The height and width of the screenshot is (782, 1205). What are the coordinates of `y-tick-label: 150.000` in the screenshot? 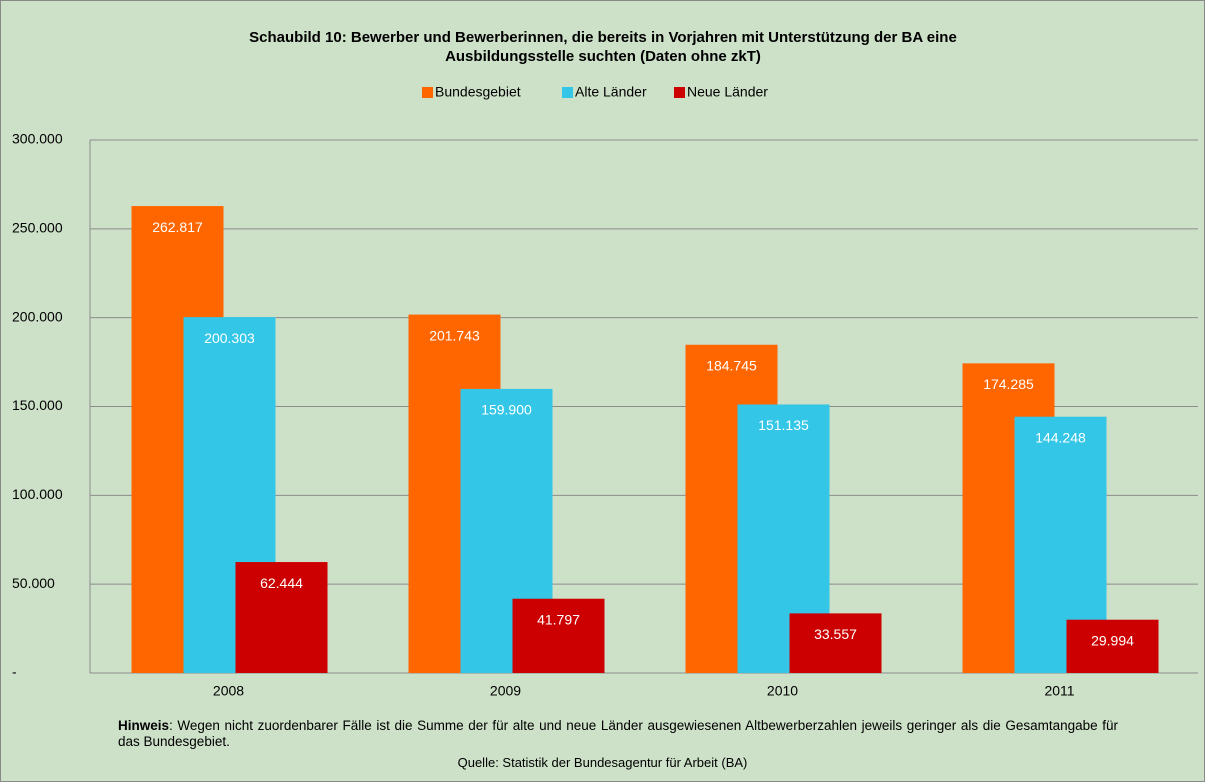 It's located at (37, 405).